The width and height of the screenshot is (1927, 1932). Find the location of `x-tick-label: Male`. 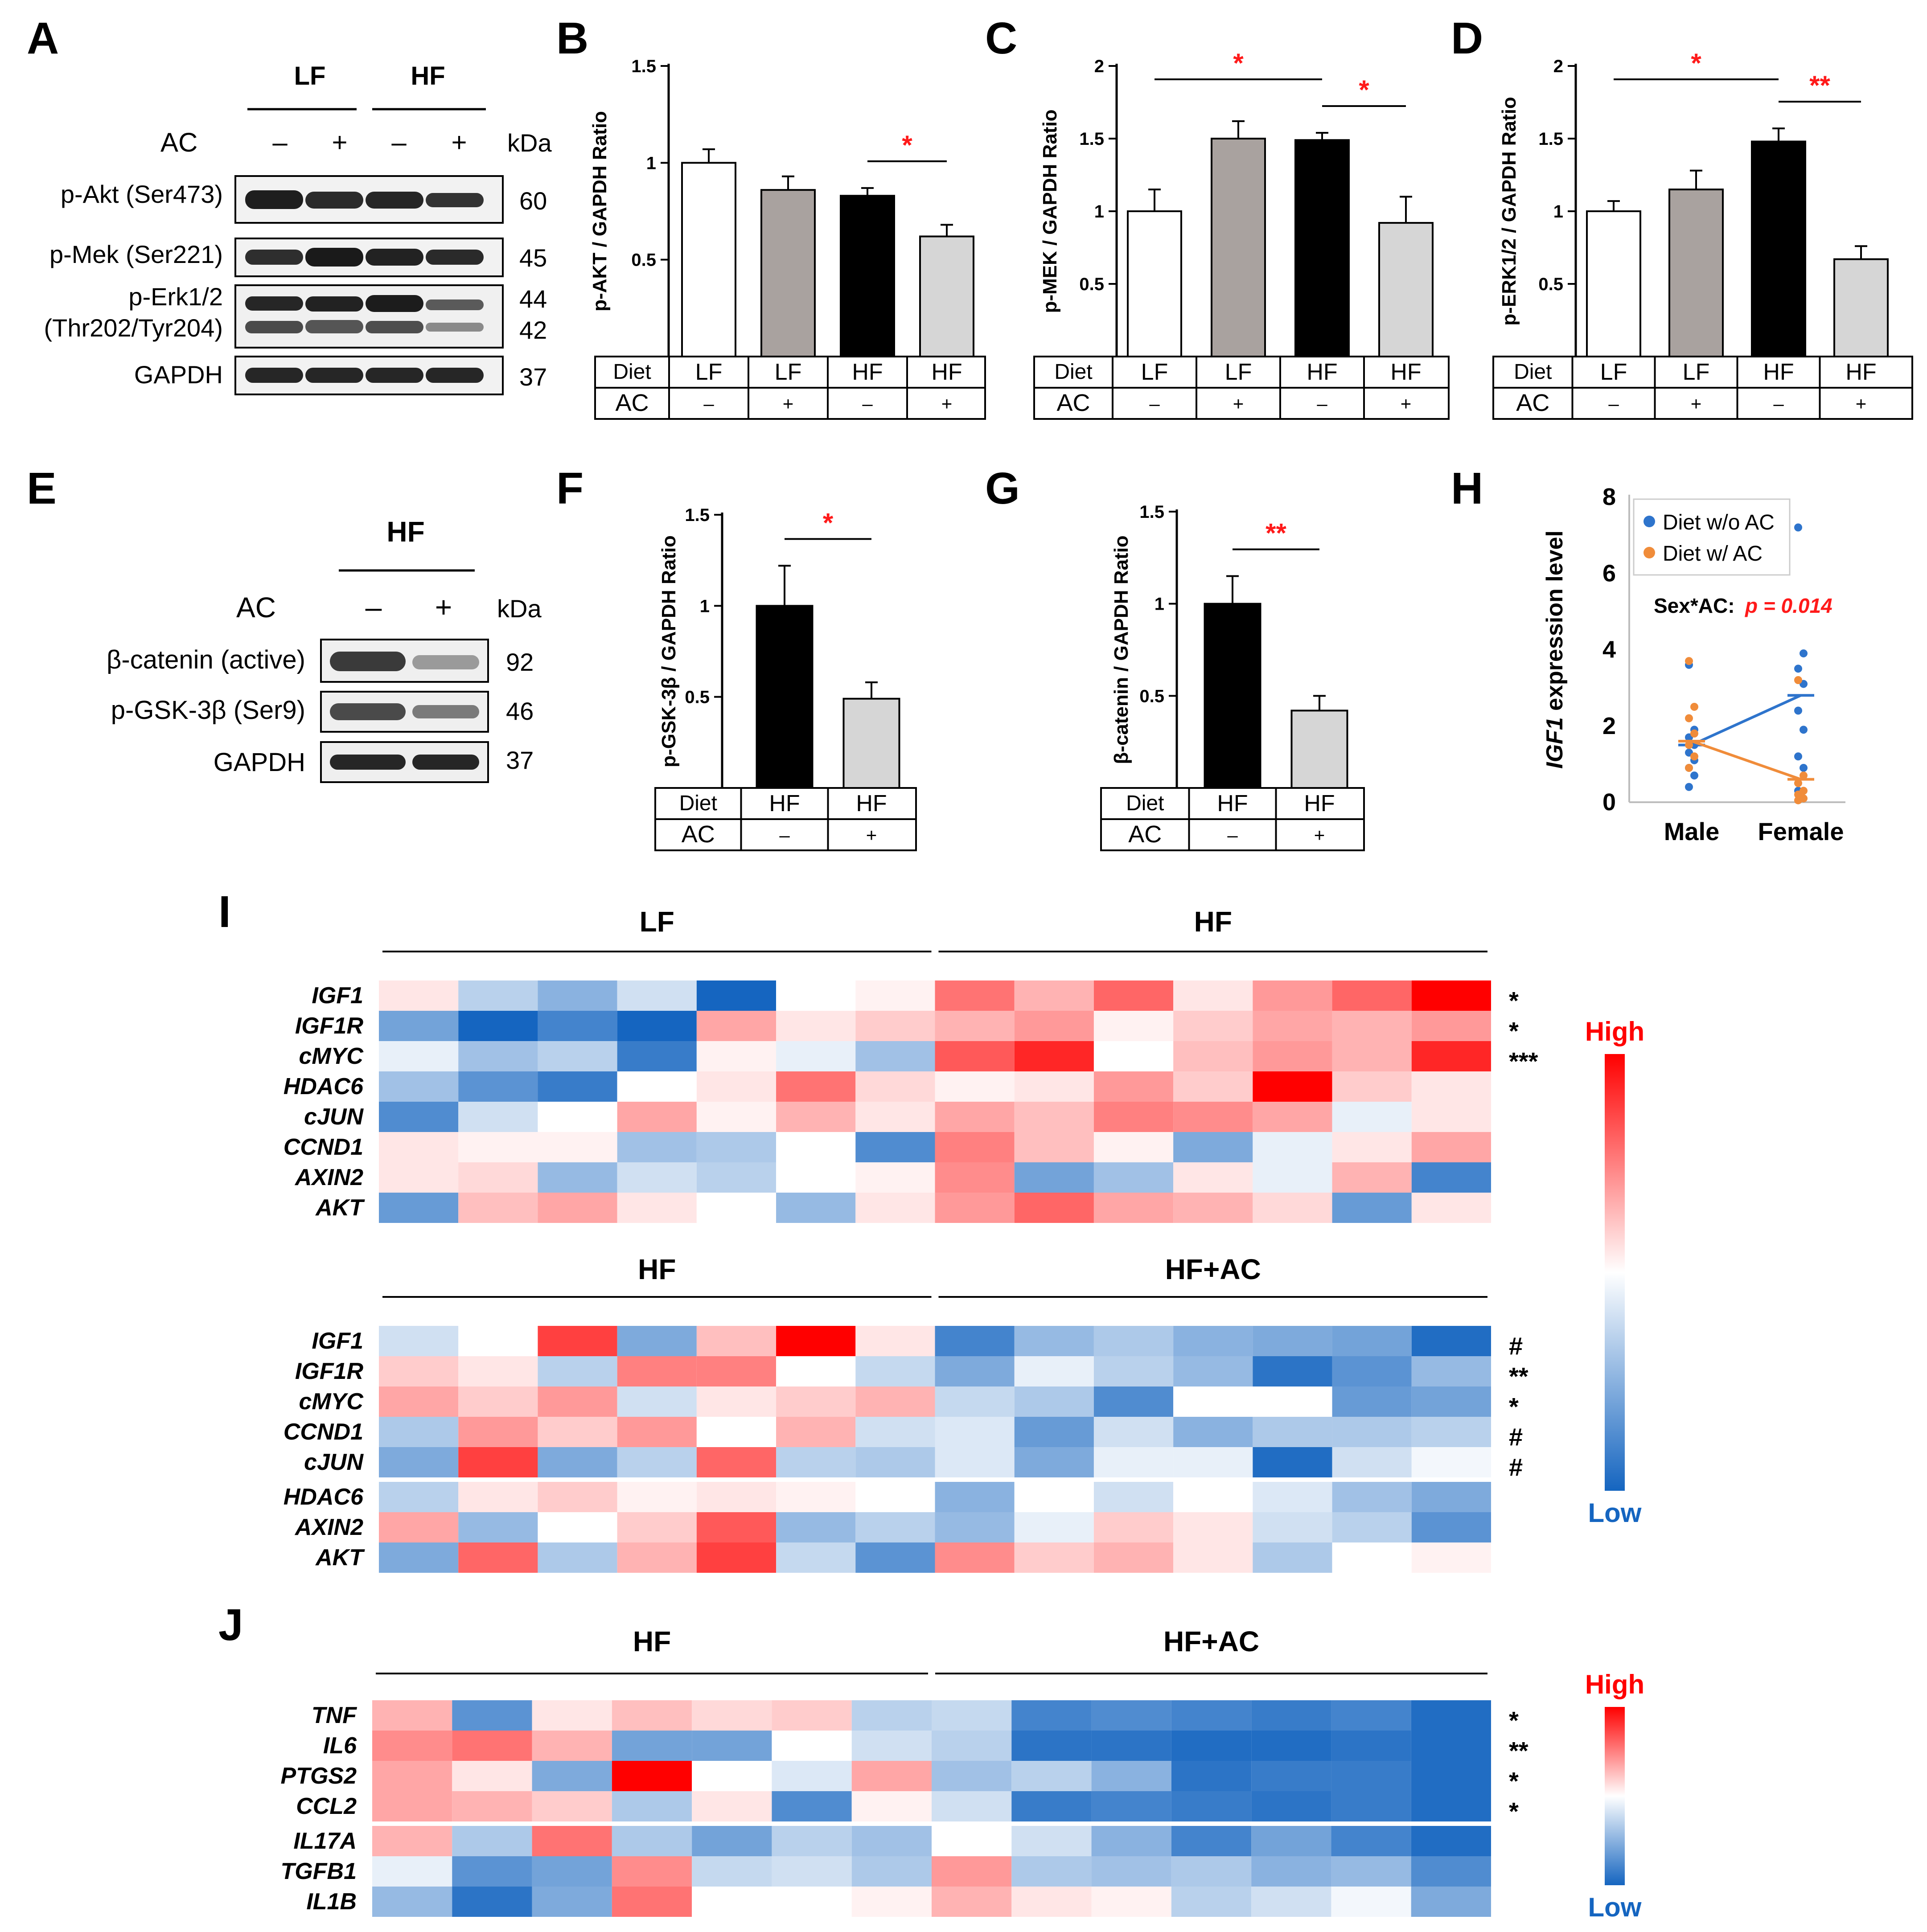

x-tick-label: Male is located at coordinates (1692, 831).